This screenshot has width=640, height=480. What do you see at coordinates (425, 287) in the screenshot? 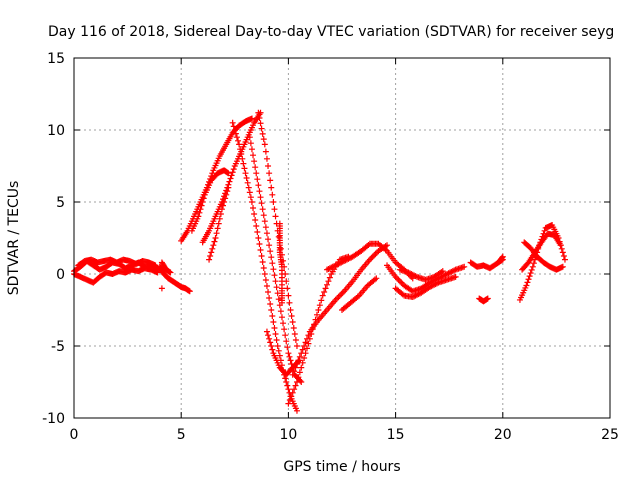
I see `series-mid-b` at bounding box center [425, 287].